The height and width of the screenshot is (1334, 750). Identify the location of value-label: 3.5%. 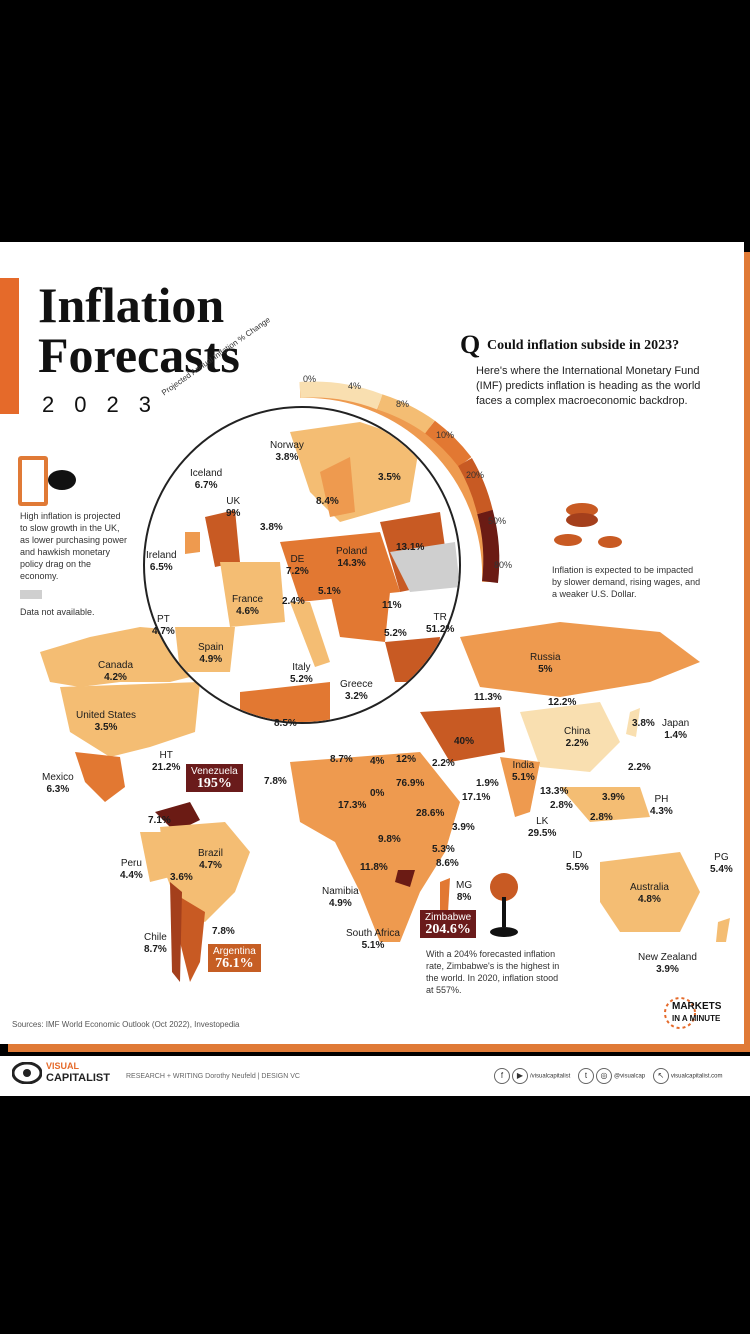
(389, 477).